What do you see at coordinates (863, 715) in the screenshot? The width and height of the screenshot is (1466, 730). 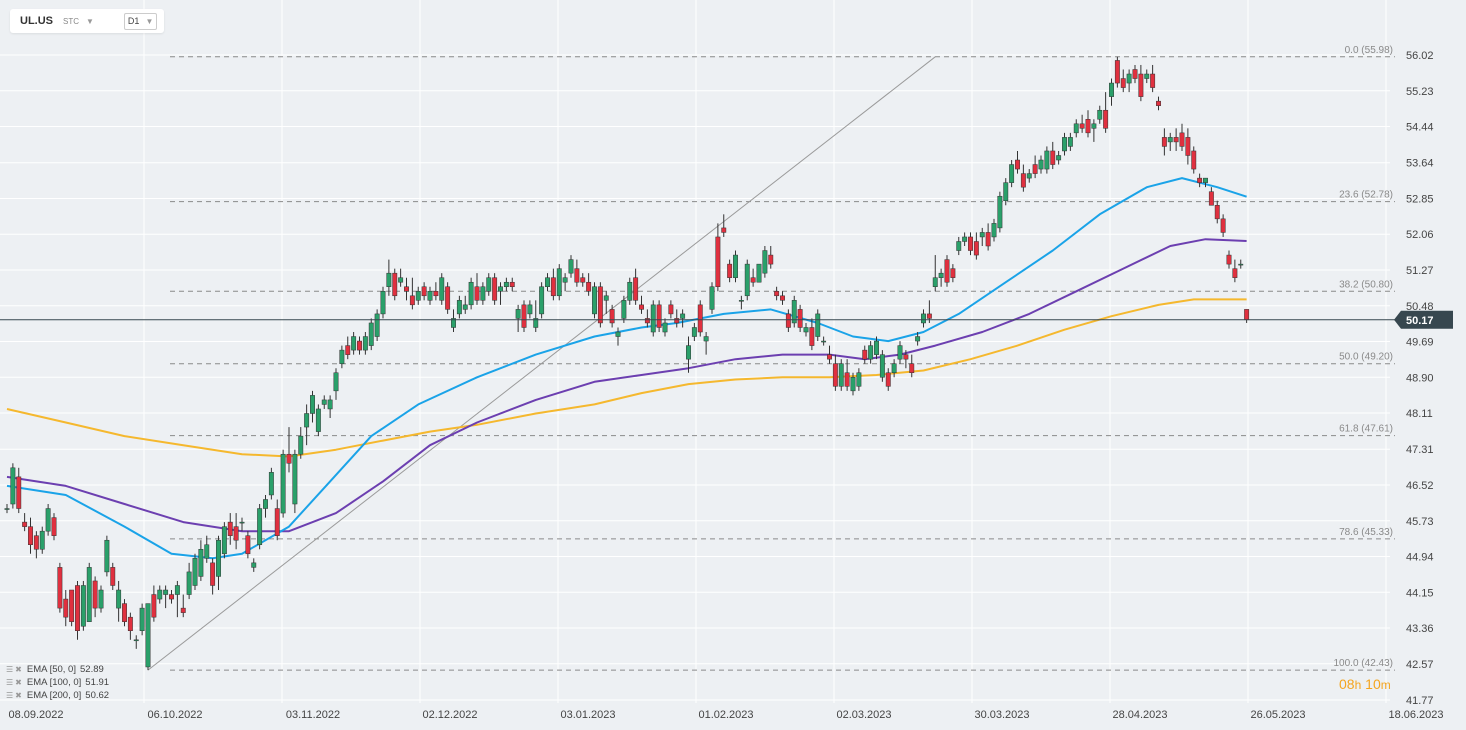 I see `date-tick-label: 02.03.2023` at bounding box center [863, 715].